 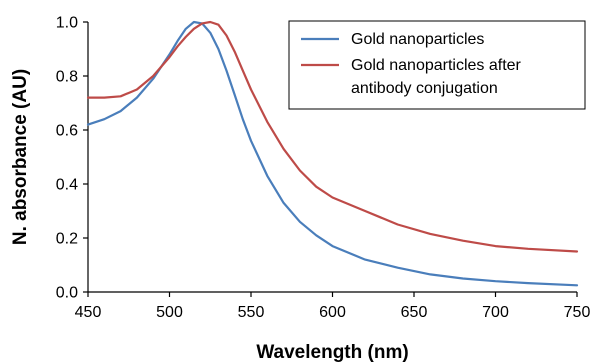 I want to click on y-tick-label: 1.0, so click(x=67, y=23).